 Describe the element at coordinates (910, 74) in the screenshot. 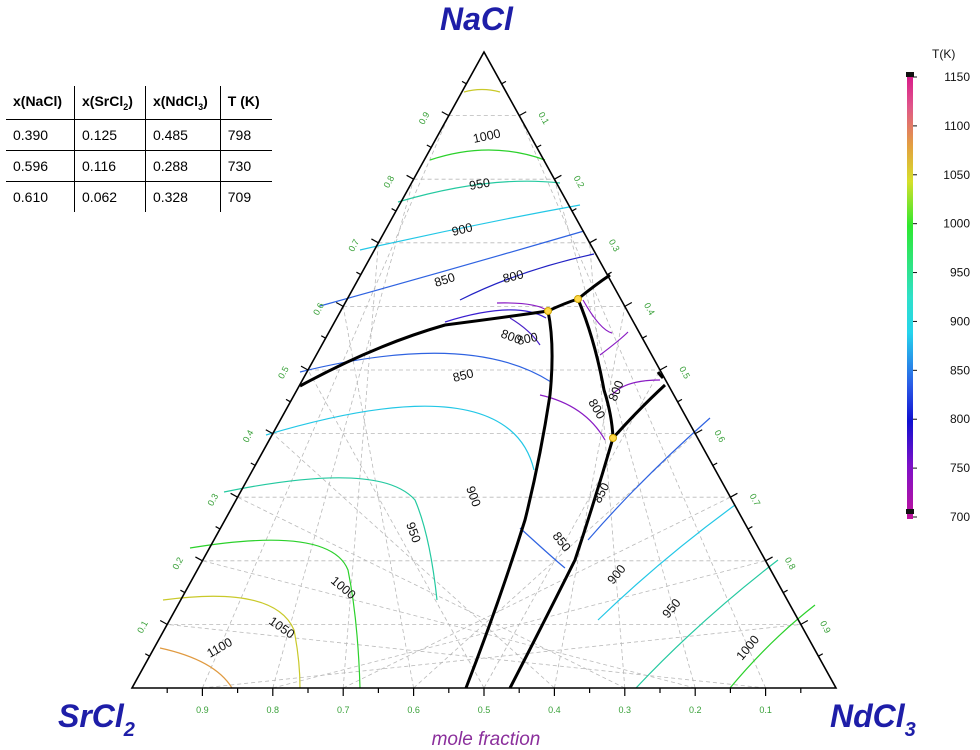

I see `colorbar-cap-top` at that location.